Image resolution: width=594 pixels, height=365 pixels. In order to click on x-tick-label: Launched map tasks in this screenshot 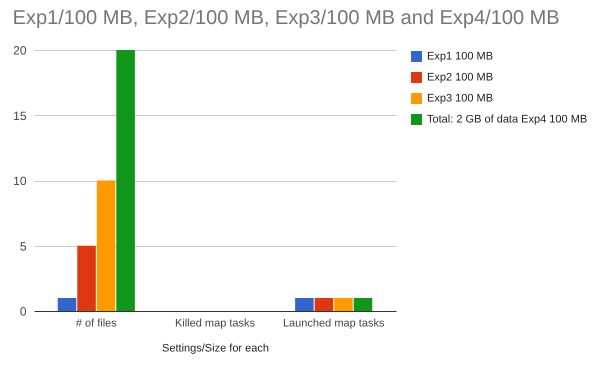, I will do `click(333, 324)`.